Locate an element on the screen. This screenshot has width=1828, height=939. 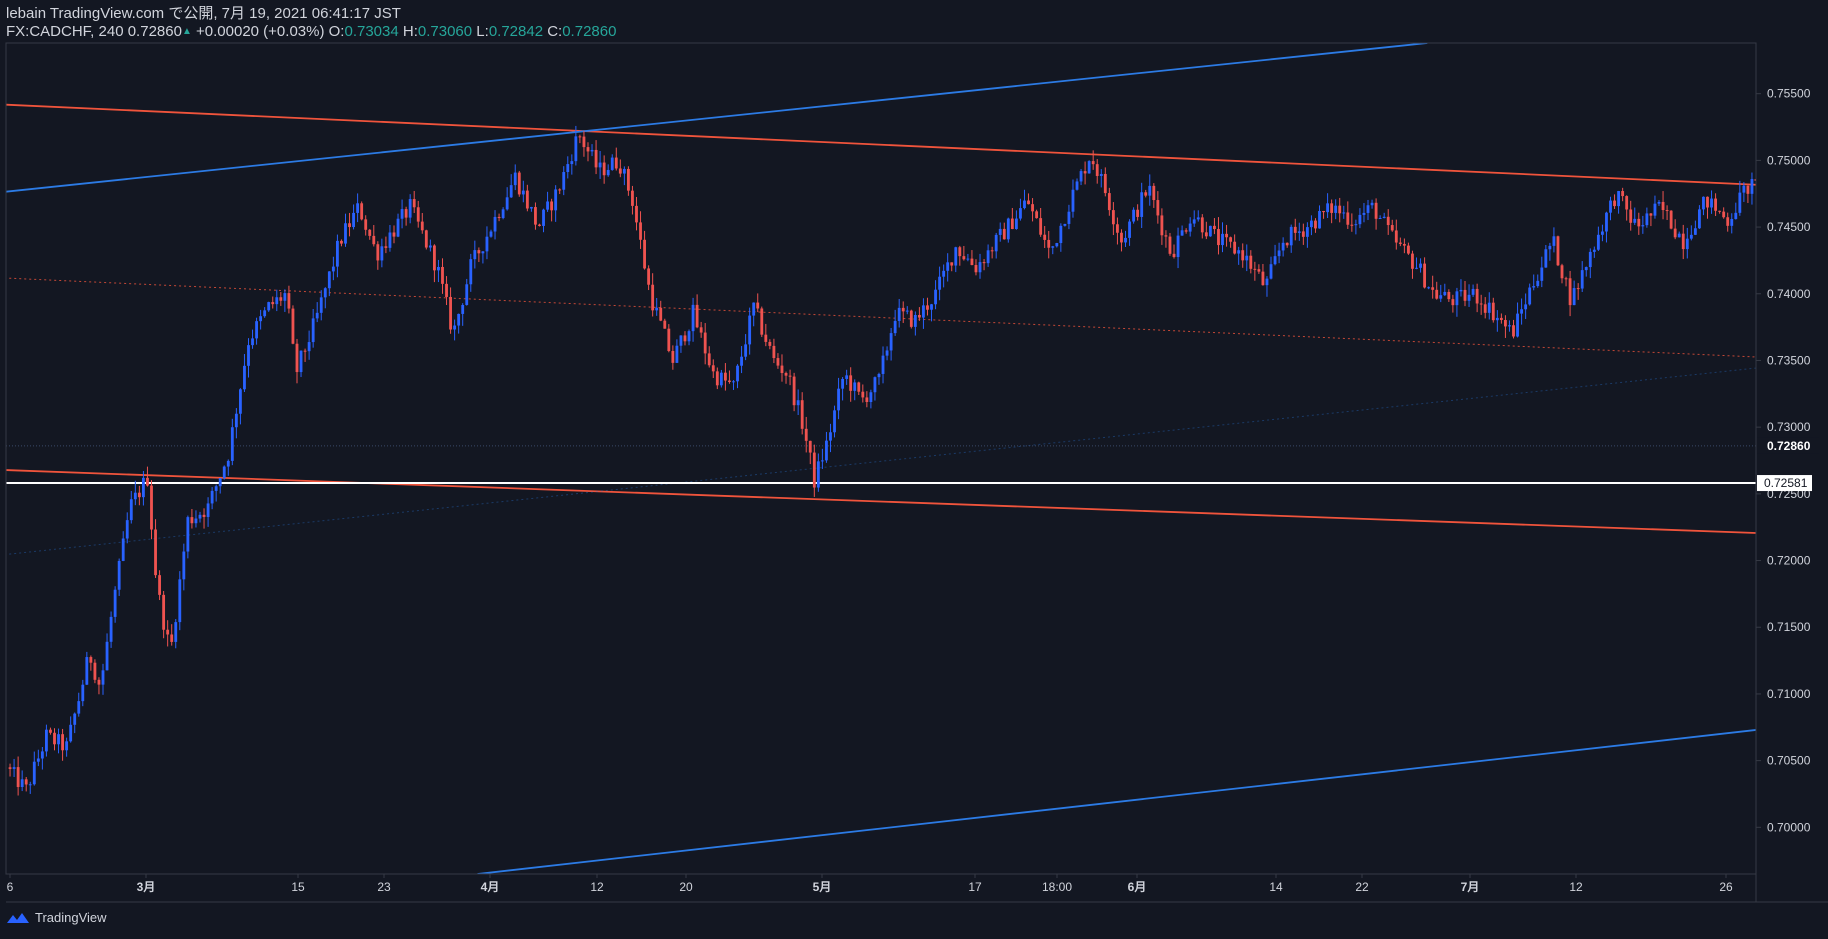
time-tick-label: 12 is located at coordinates (597, 887).